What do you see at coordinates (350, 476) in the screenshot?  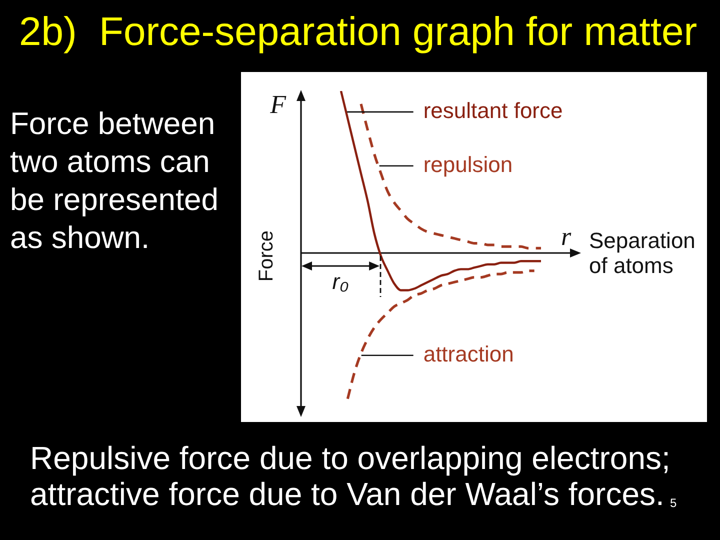 I see `text: Repulsive force due to overlapping electrons; attractive force due to Van der Waal’s forces.` at bounding box center [350, 476].